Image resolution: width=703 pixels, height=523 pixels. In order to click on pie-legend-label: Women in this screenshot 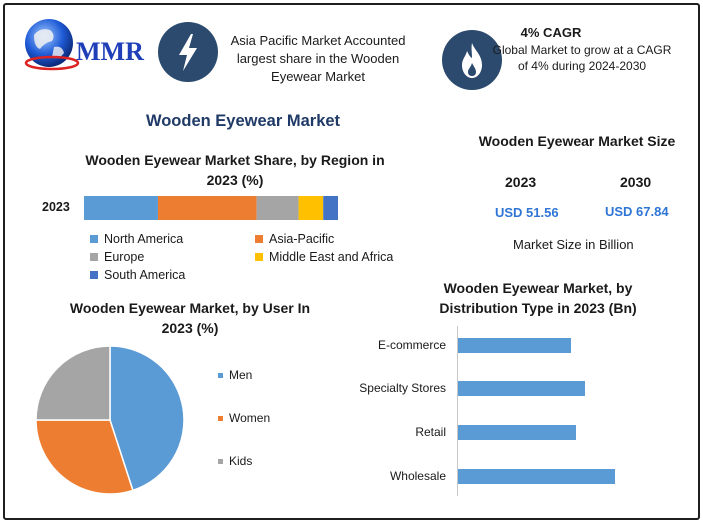, I will do `click(250, 418)`.